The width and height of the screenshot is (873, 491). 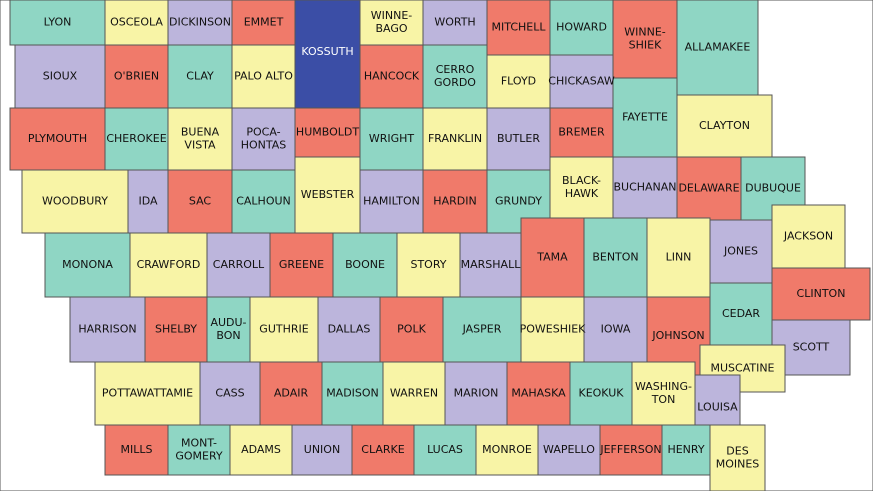 I want to click on county-label: HOWARD, so click(x=581, y=27).